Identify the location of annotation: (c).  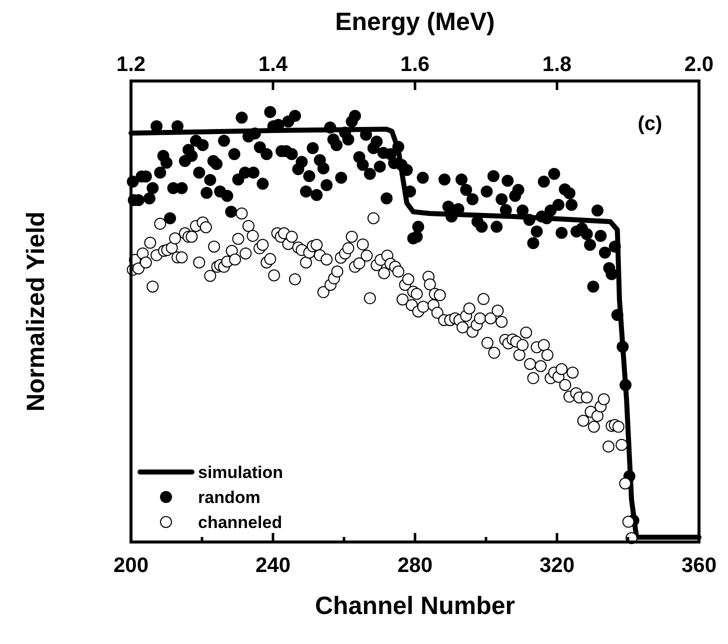
(650, 124).